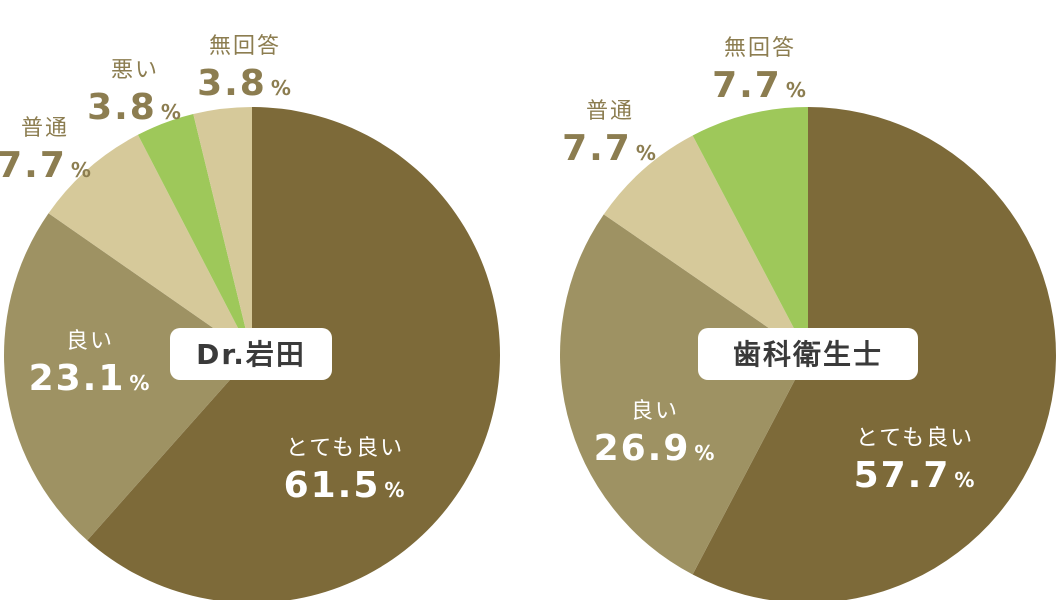 This screenshot has width=1060, height=600. What do you see at coordinates (135, 70) in the screenshot?
I see `slice-category-label: 悪い` at bounding box center [135, 70].